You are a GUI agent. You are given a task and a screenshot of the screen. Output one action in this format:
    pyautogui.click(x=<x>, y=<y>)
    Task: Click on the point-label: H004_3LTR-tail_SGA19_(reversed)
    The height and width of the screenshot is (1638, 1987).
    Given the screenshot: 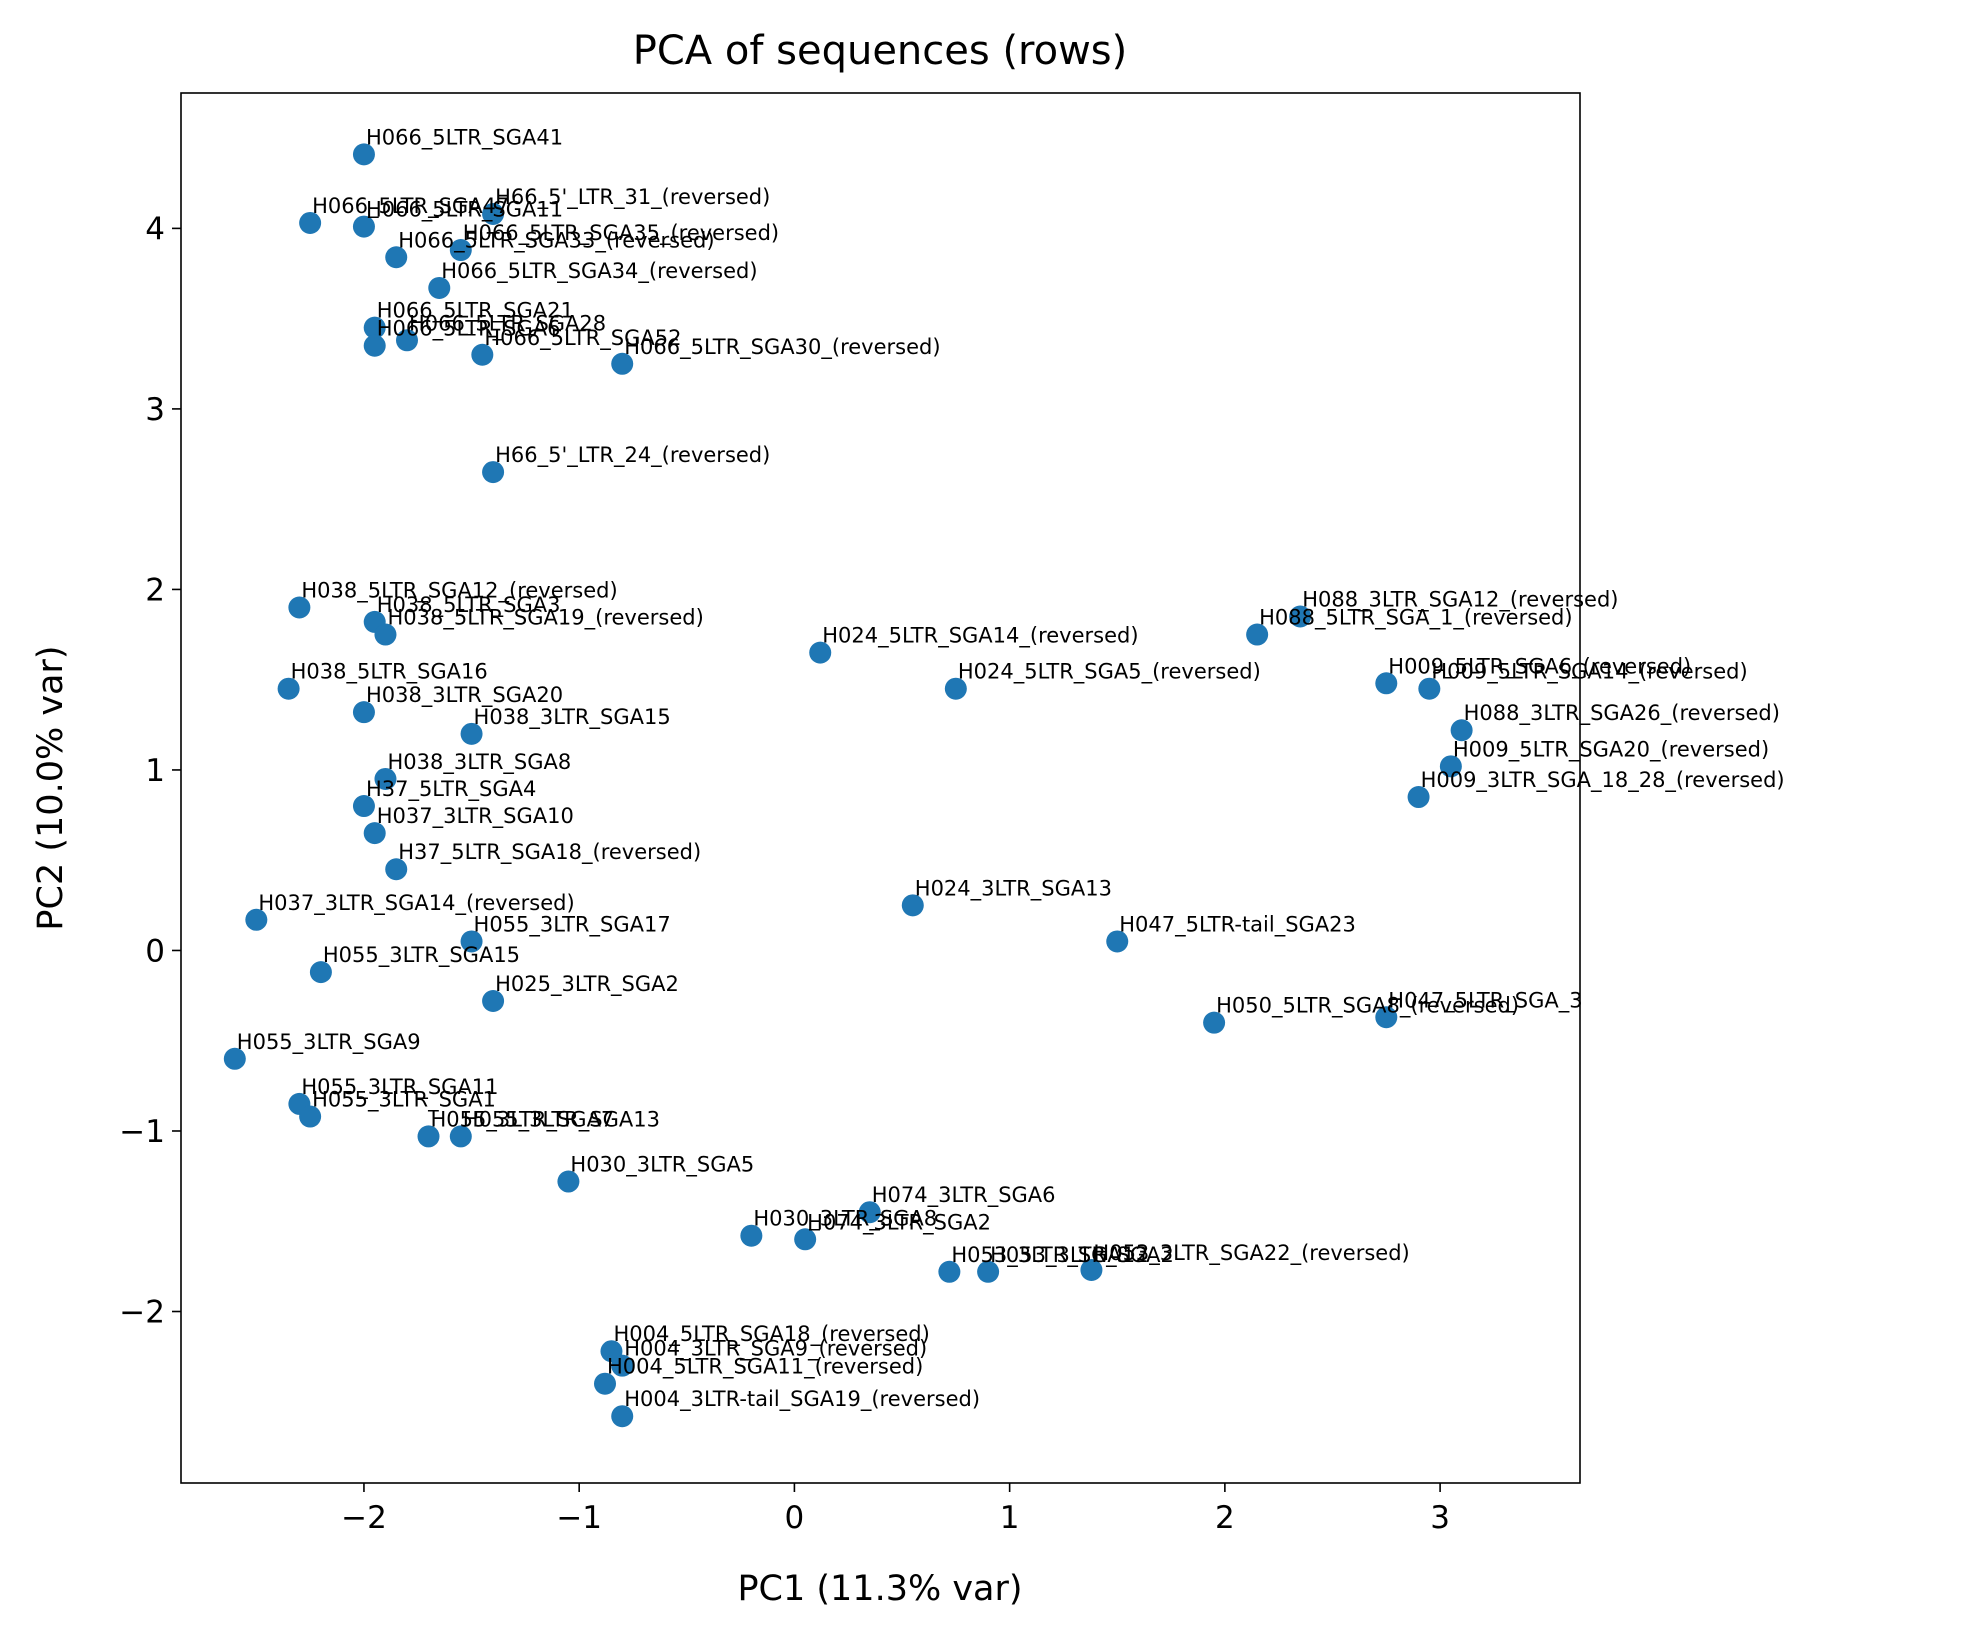 What is the action you would take?
    pyautogui.click(x=802, y=1399)
    